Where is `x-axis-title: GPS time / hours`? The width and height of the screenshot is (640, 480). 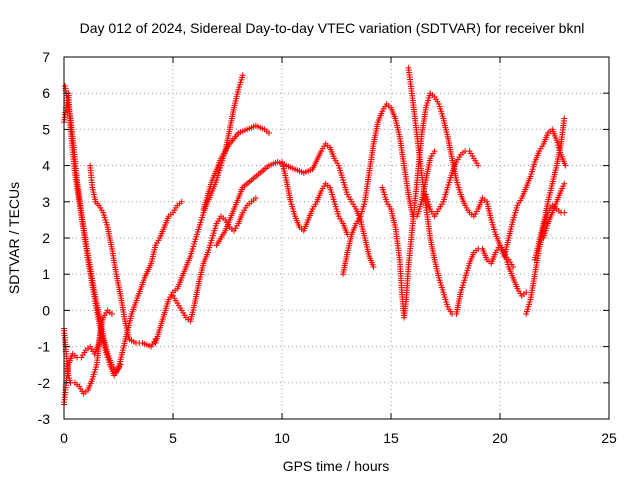 x-axis-title: GPS time / hours is located at coordinates (336, 466).